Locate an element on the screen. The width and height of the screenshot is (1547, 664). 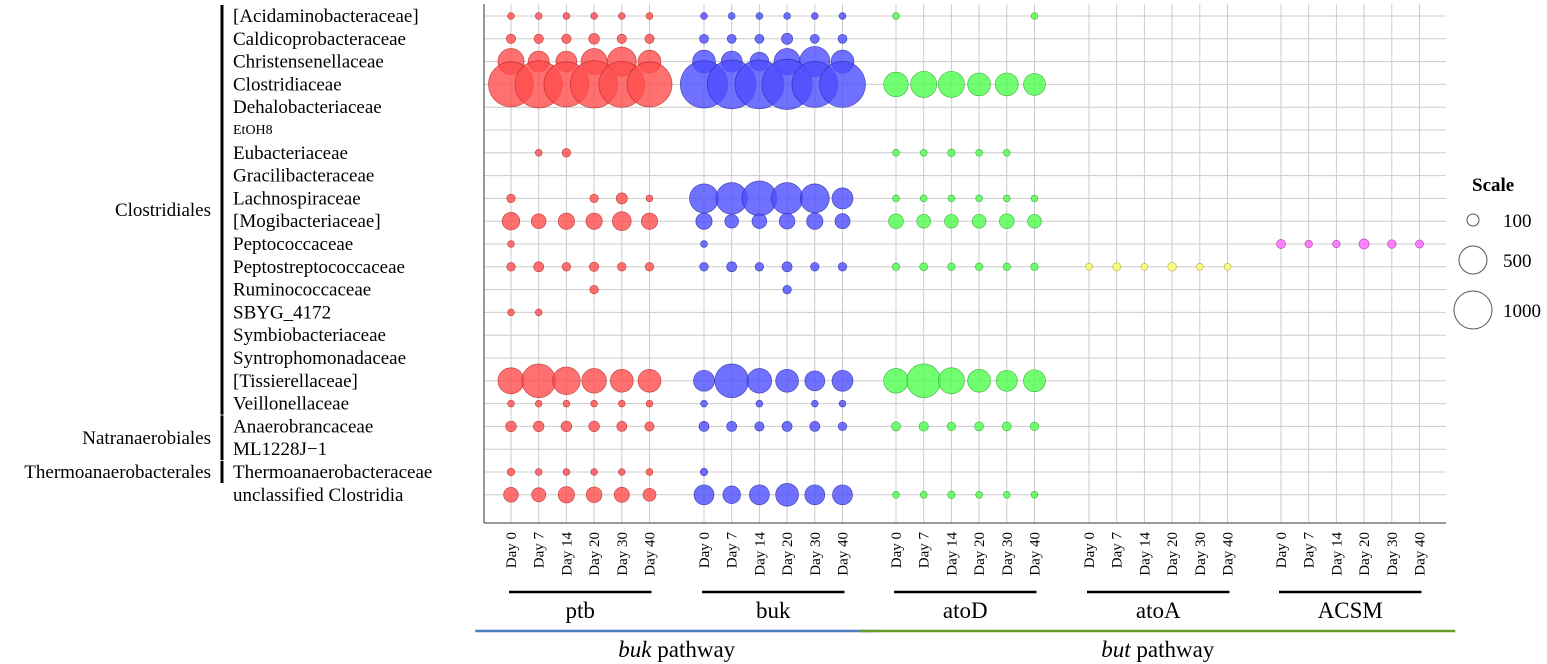
bubble-atoa is located at coordinates (1089, 267).